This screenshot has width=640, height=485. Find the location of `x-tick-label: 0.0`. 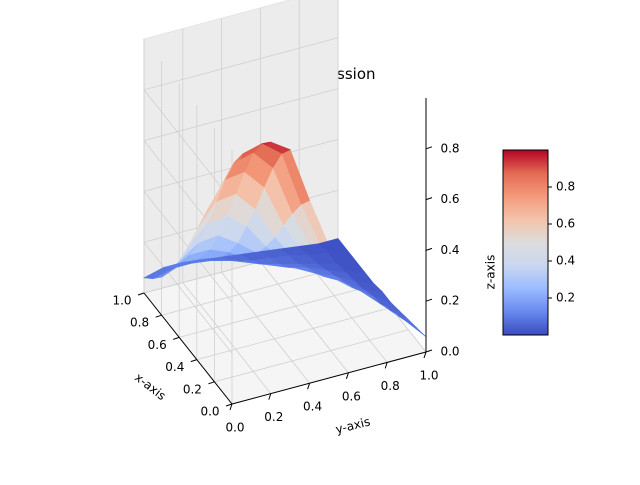

x-tick-label: 0.0 is located at coordinates (209, 412).